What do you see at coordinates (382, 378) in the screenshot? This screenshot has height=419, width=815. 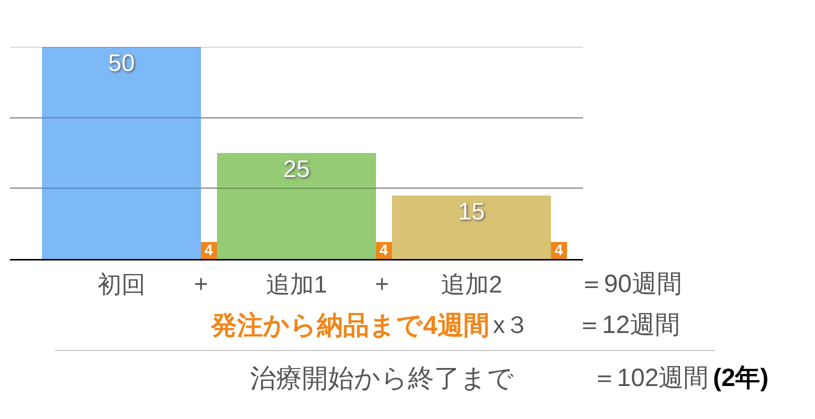 I see `text: 治療開始から終了まで` at bounding box center [382, 378].